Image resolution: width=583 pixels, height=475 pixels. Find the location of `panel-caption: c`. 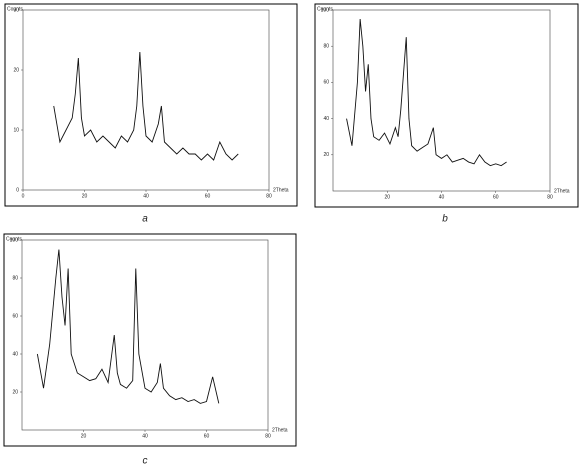

panel-caption: c is located at coordinates (145, 461).